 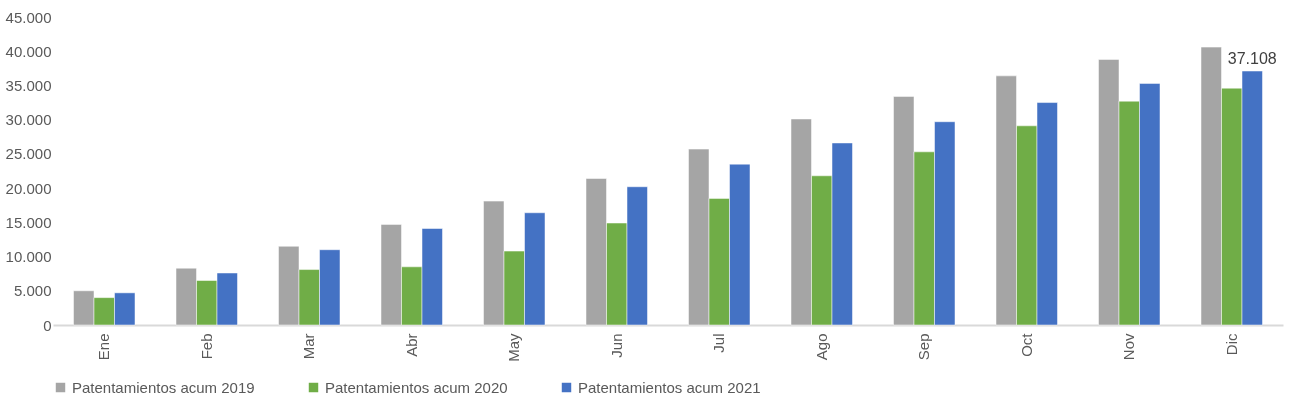 What do you see at coordinates (616, 345) in the screenshot?
I see `x-tick-label: Jun` at bounding box center [616, 345].